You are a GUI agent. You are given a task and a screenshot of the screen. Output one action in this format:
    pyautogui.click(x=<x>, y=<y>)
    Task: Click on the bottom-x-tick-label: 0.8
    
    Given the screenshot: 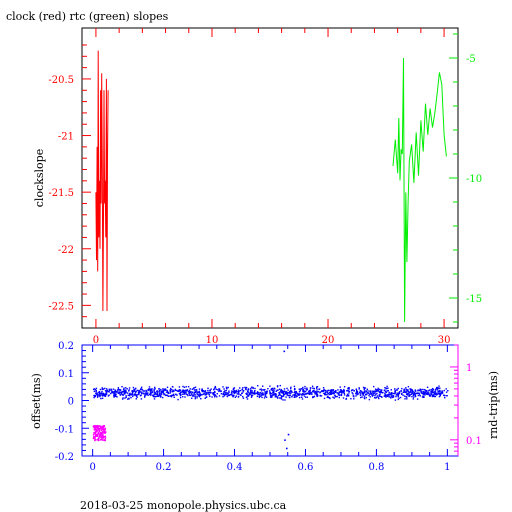 What is the action you would take?
    pyautogui.click(x=376, y=467)
    